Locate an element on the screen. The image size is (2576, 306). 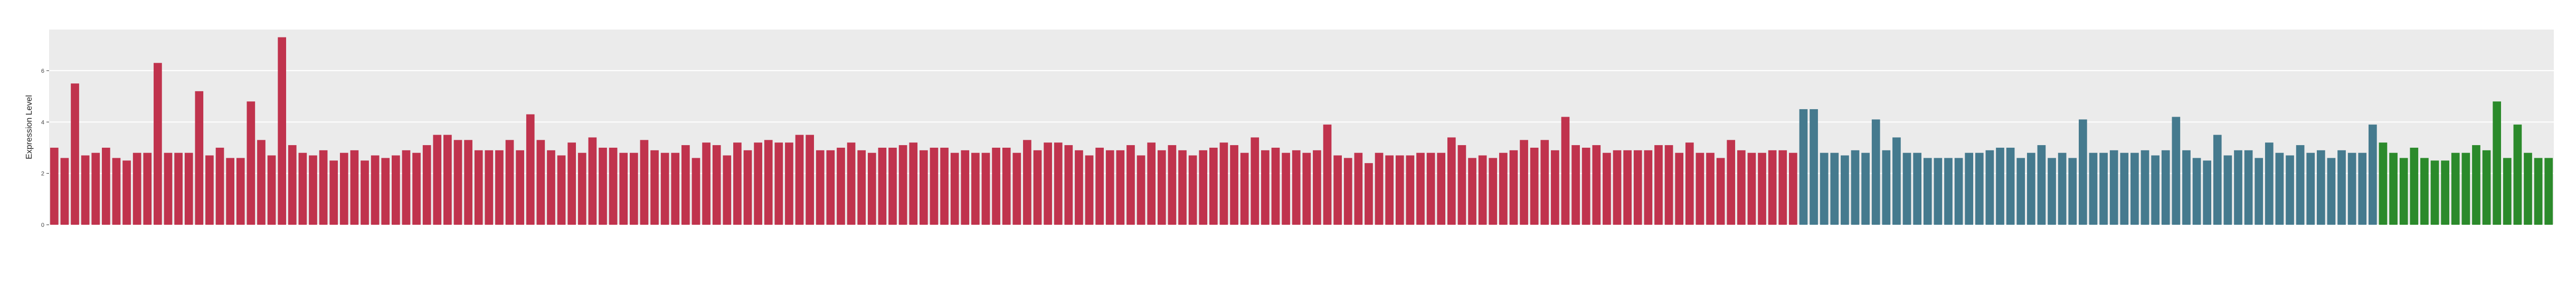
y-tick-label: 0 is located at coordinates (42, 225).